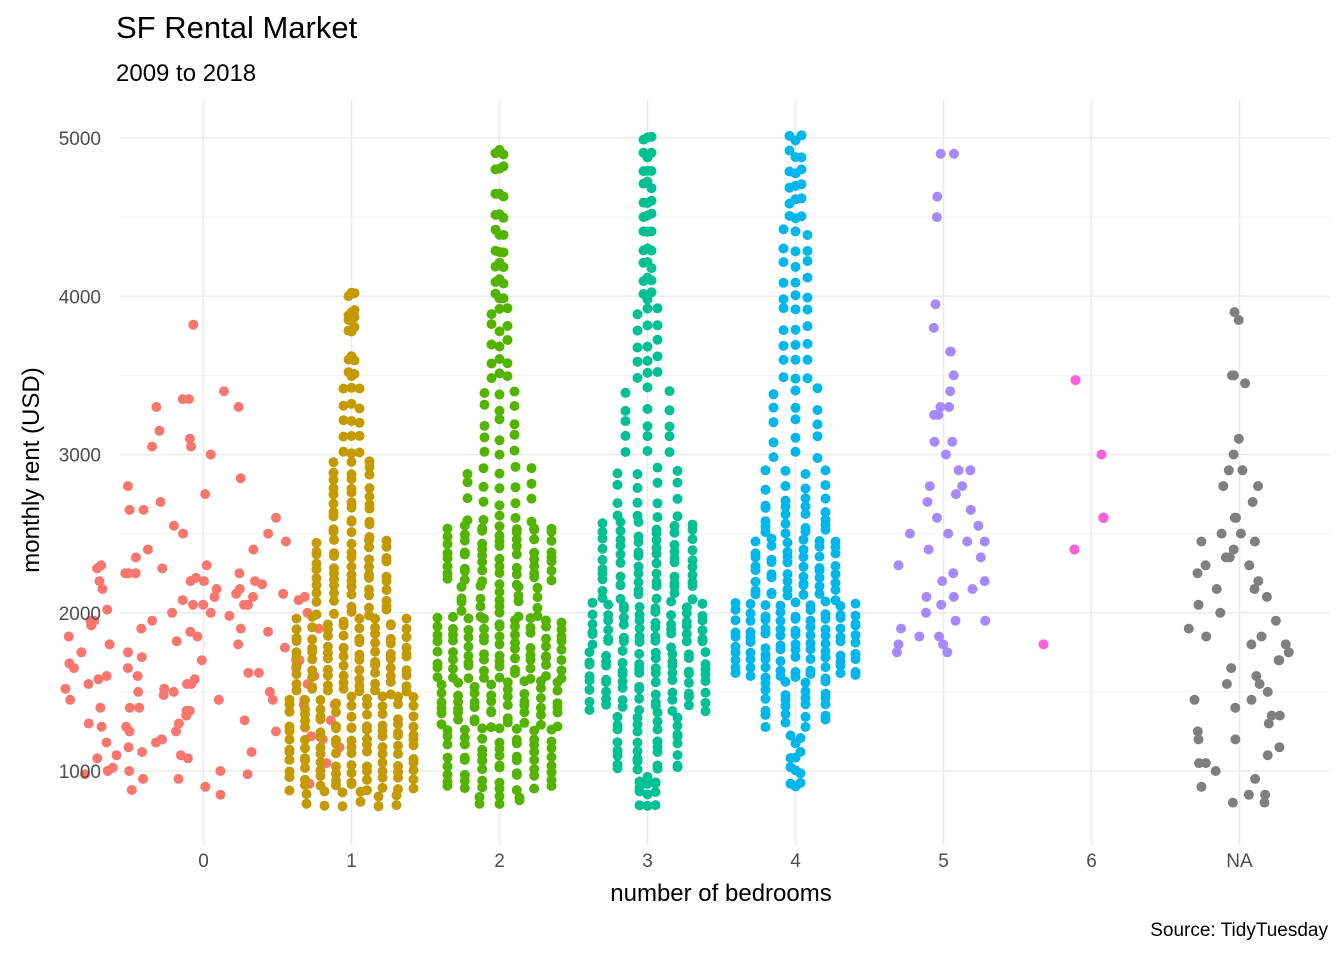 The image size is (1344, 960). Describe the element at coordinates (80, 614) in the screenshot. I see `y-tick-label: 2000` at that location.